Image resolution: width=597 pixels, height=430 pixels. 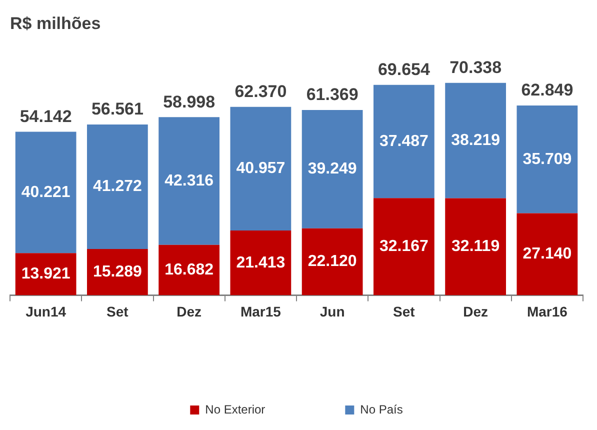 I want to click on data-label: 32.167, so click(x=404, y=247).